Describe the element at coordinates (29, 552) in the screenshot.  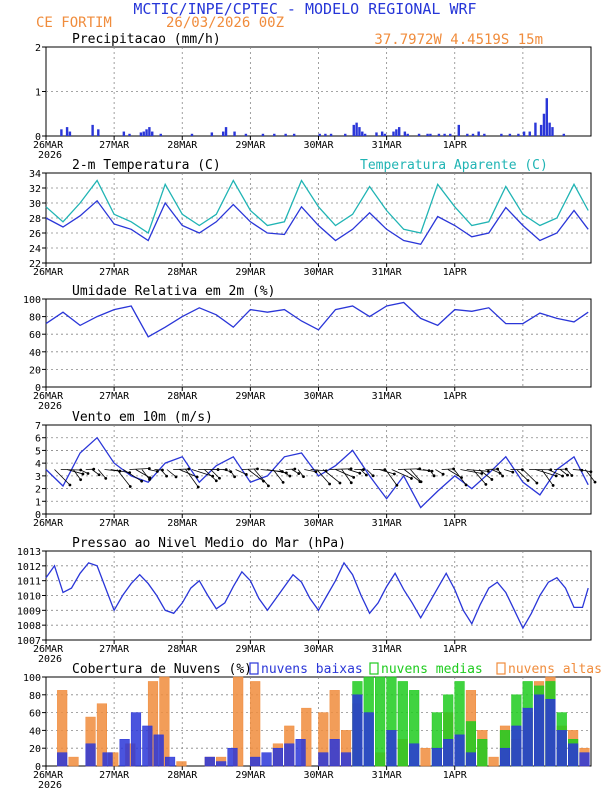
I see `y-tick-label: 1013` at that location.